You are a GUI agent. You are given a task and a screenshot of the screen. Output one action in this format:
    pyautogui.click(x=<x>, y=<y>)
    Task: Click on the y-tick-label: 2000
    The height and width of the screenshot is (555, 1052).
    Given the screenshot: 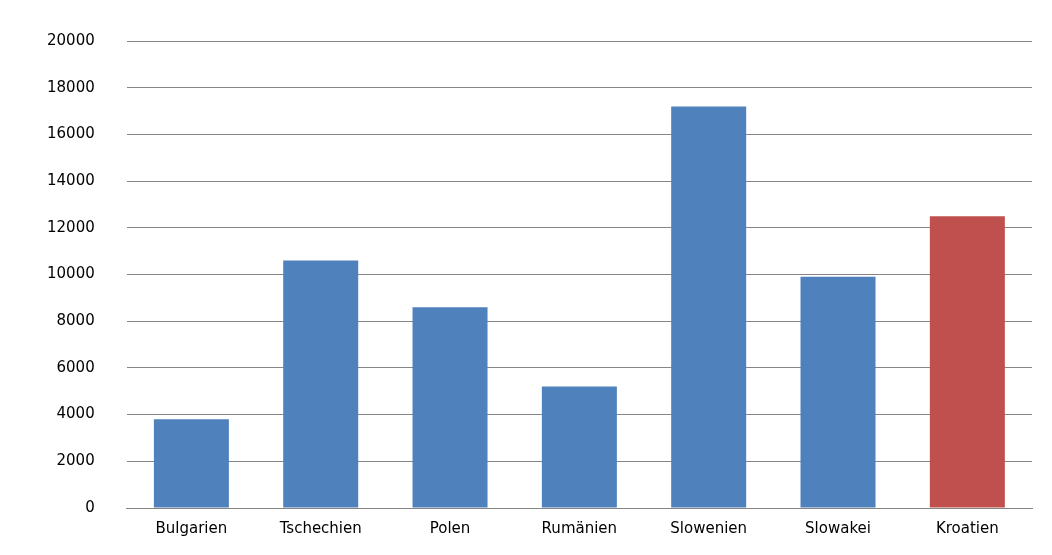 What is the action you would take?
    pyautogui.click(x=75, y=460)
    